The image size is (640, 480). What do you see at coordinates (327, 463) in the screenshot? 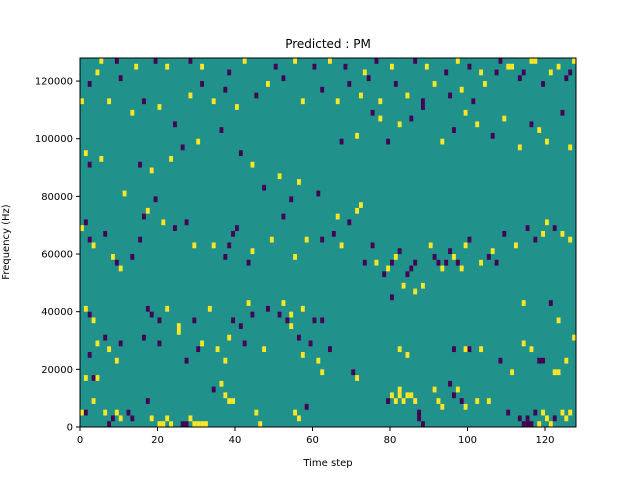
I see `x-axis-label: Time step` at bounding box center [327, 463].